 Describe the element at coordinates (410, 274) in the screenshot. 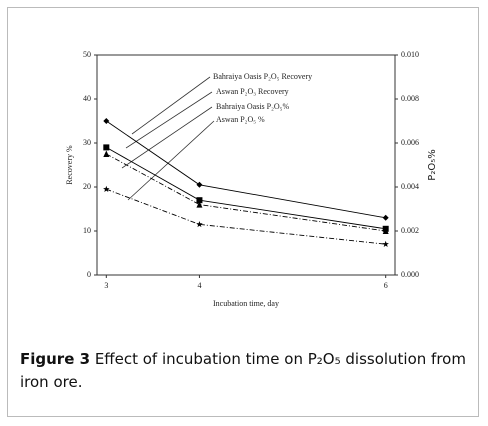

I see `y2-tick-label: 0.000` at that location.